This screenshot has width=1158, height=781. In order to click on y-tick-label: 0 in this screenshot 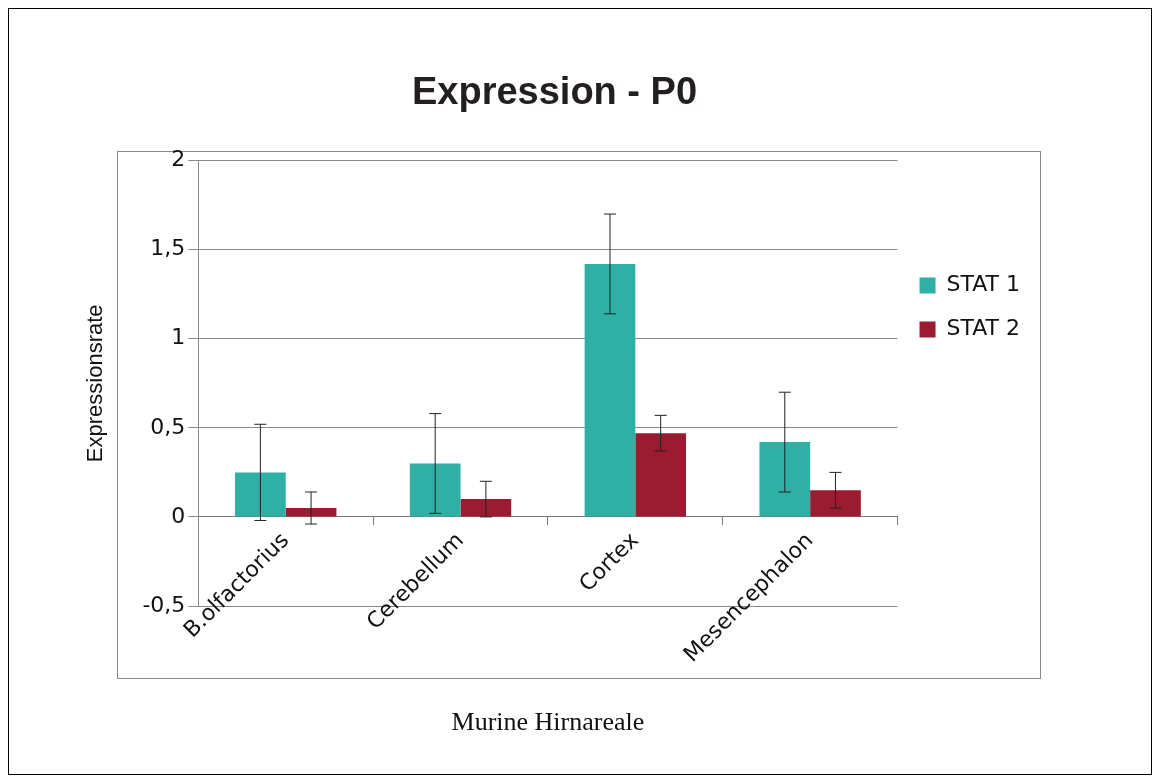, I will do `click(178, 515)`.